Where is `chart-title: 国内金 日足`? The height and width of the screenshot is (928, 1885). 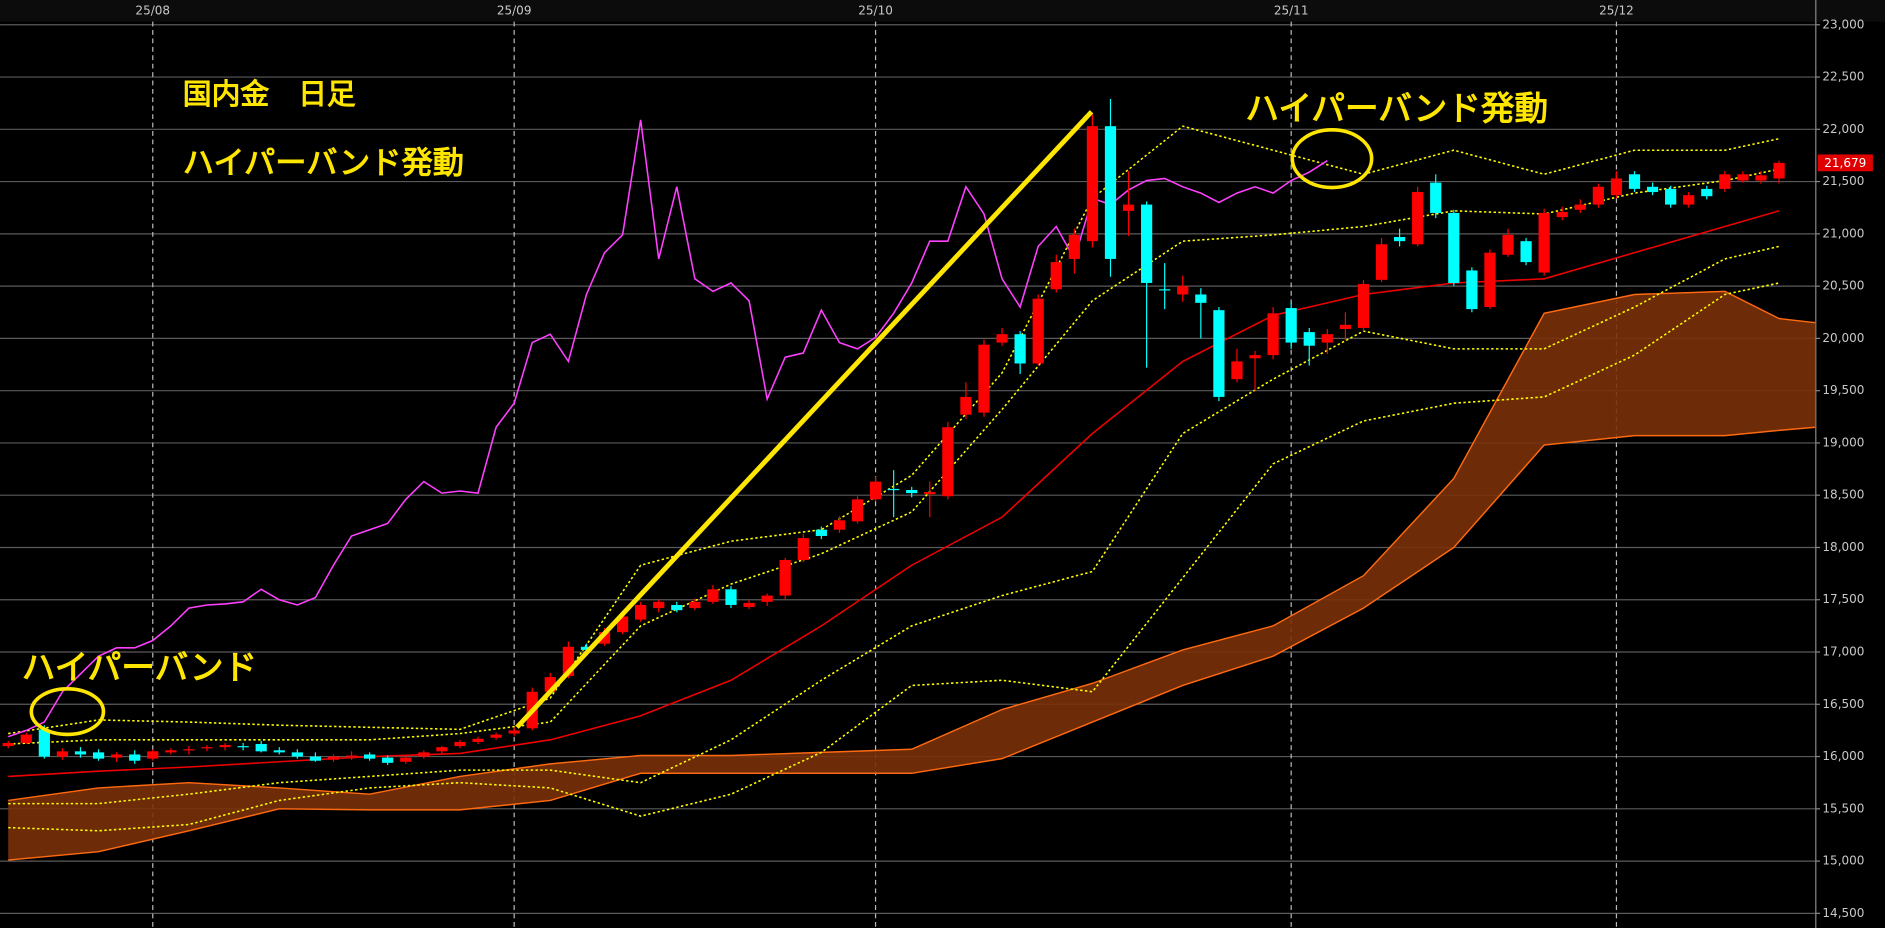 chart-title: 国内金 日足 is located at coordinates (269, 94).